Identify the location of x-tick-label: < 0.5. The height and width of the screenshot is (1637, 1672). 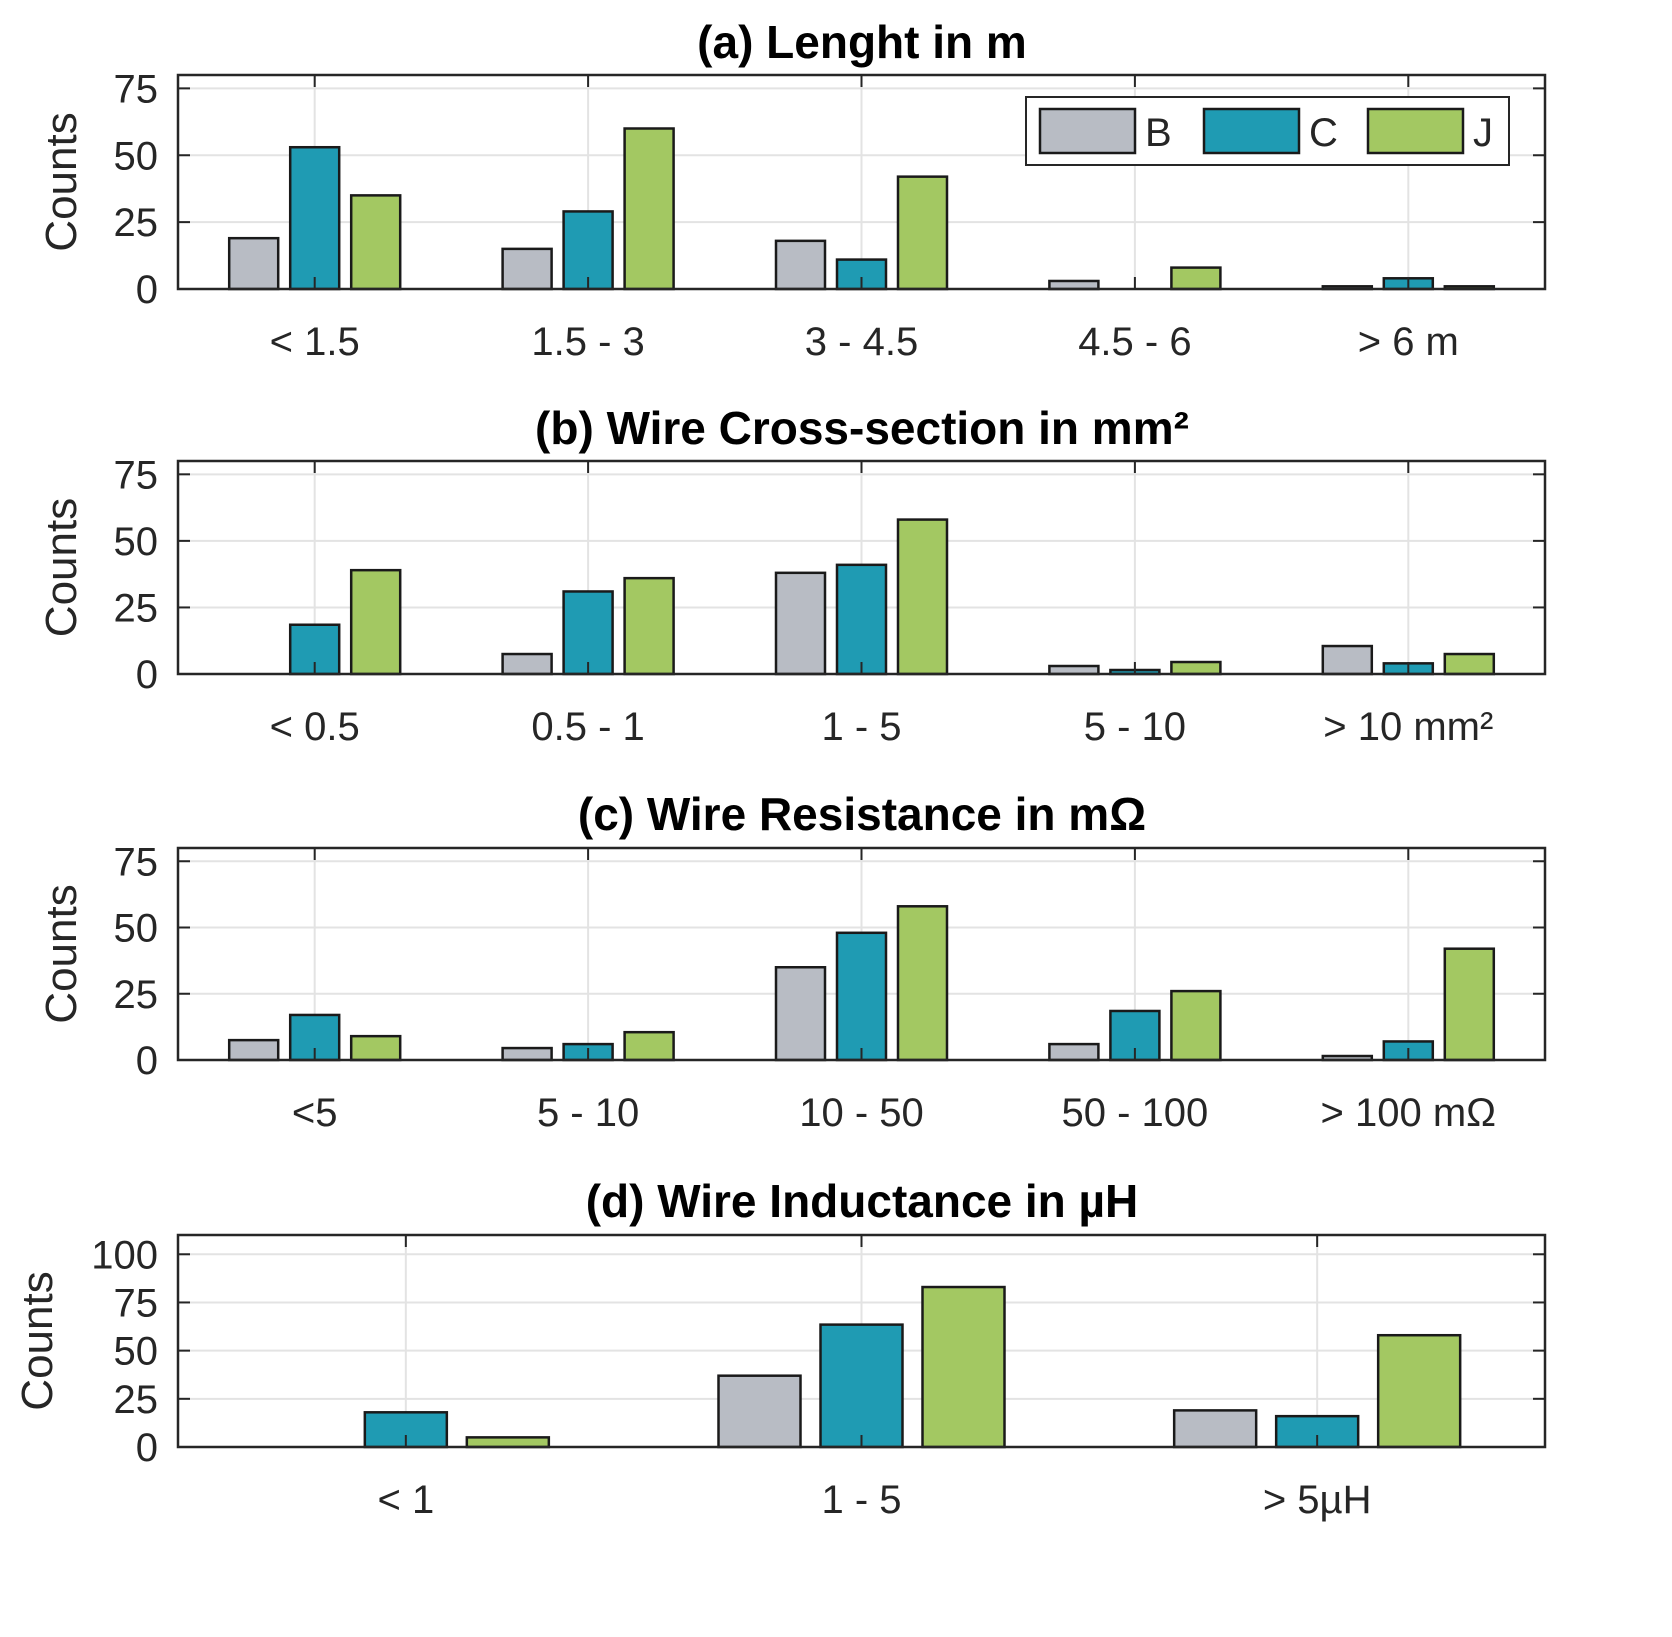
(315, 727).